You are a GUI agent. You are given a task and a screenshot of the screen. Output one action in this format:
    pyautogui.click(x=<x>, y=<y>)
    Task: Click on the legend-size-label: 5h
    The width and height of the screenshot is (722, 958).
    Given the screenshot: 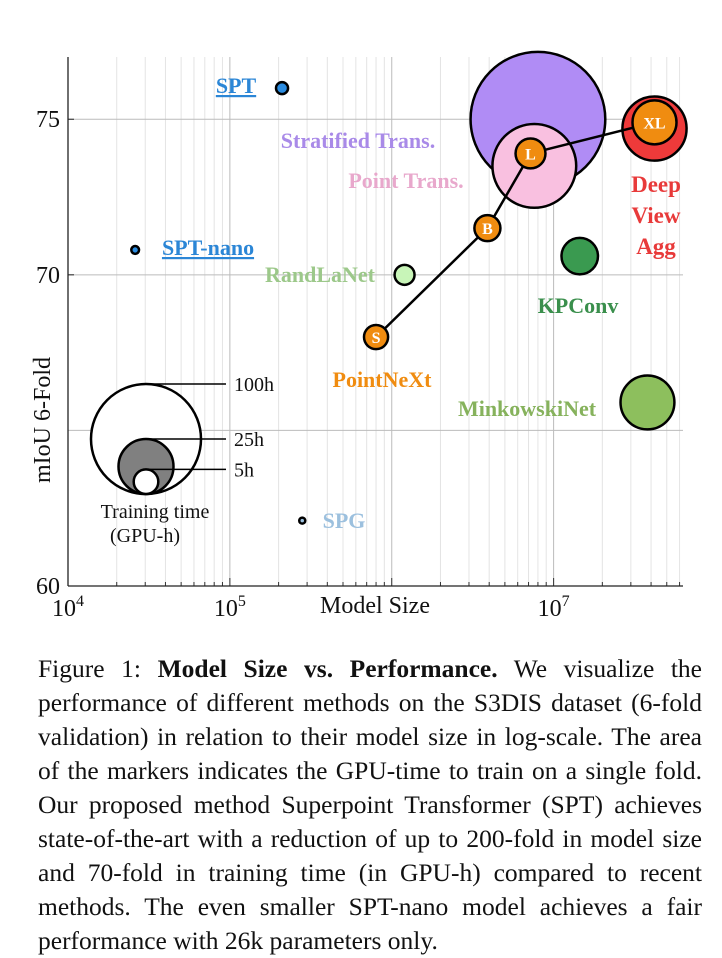 What is the action you would take?
    pyautogui.click(x=244, y=470)
    